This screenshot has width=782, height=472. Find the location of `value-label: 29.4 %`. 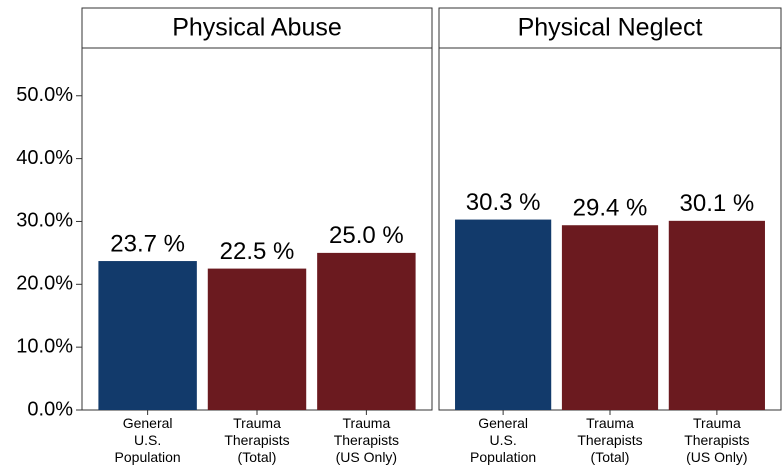

value-label: 29.4 % is located at coordinates (610, 208).